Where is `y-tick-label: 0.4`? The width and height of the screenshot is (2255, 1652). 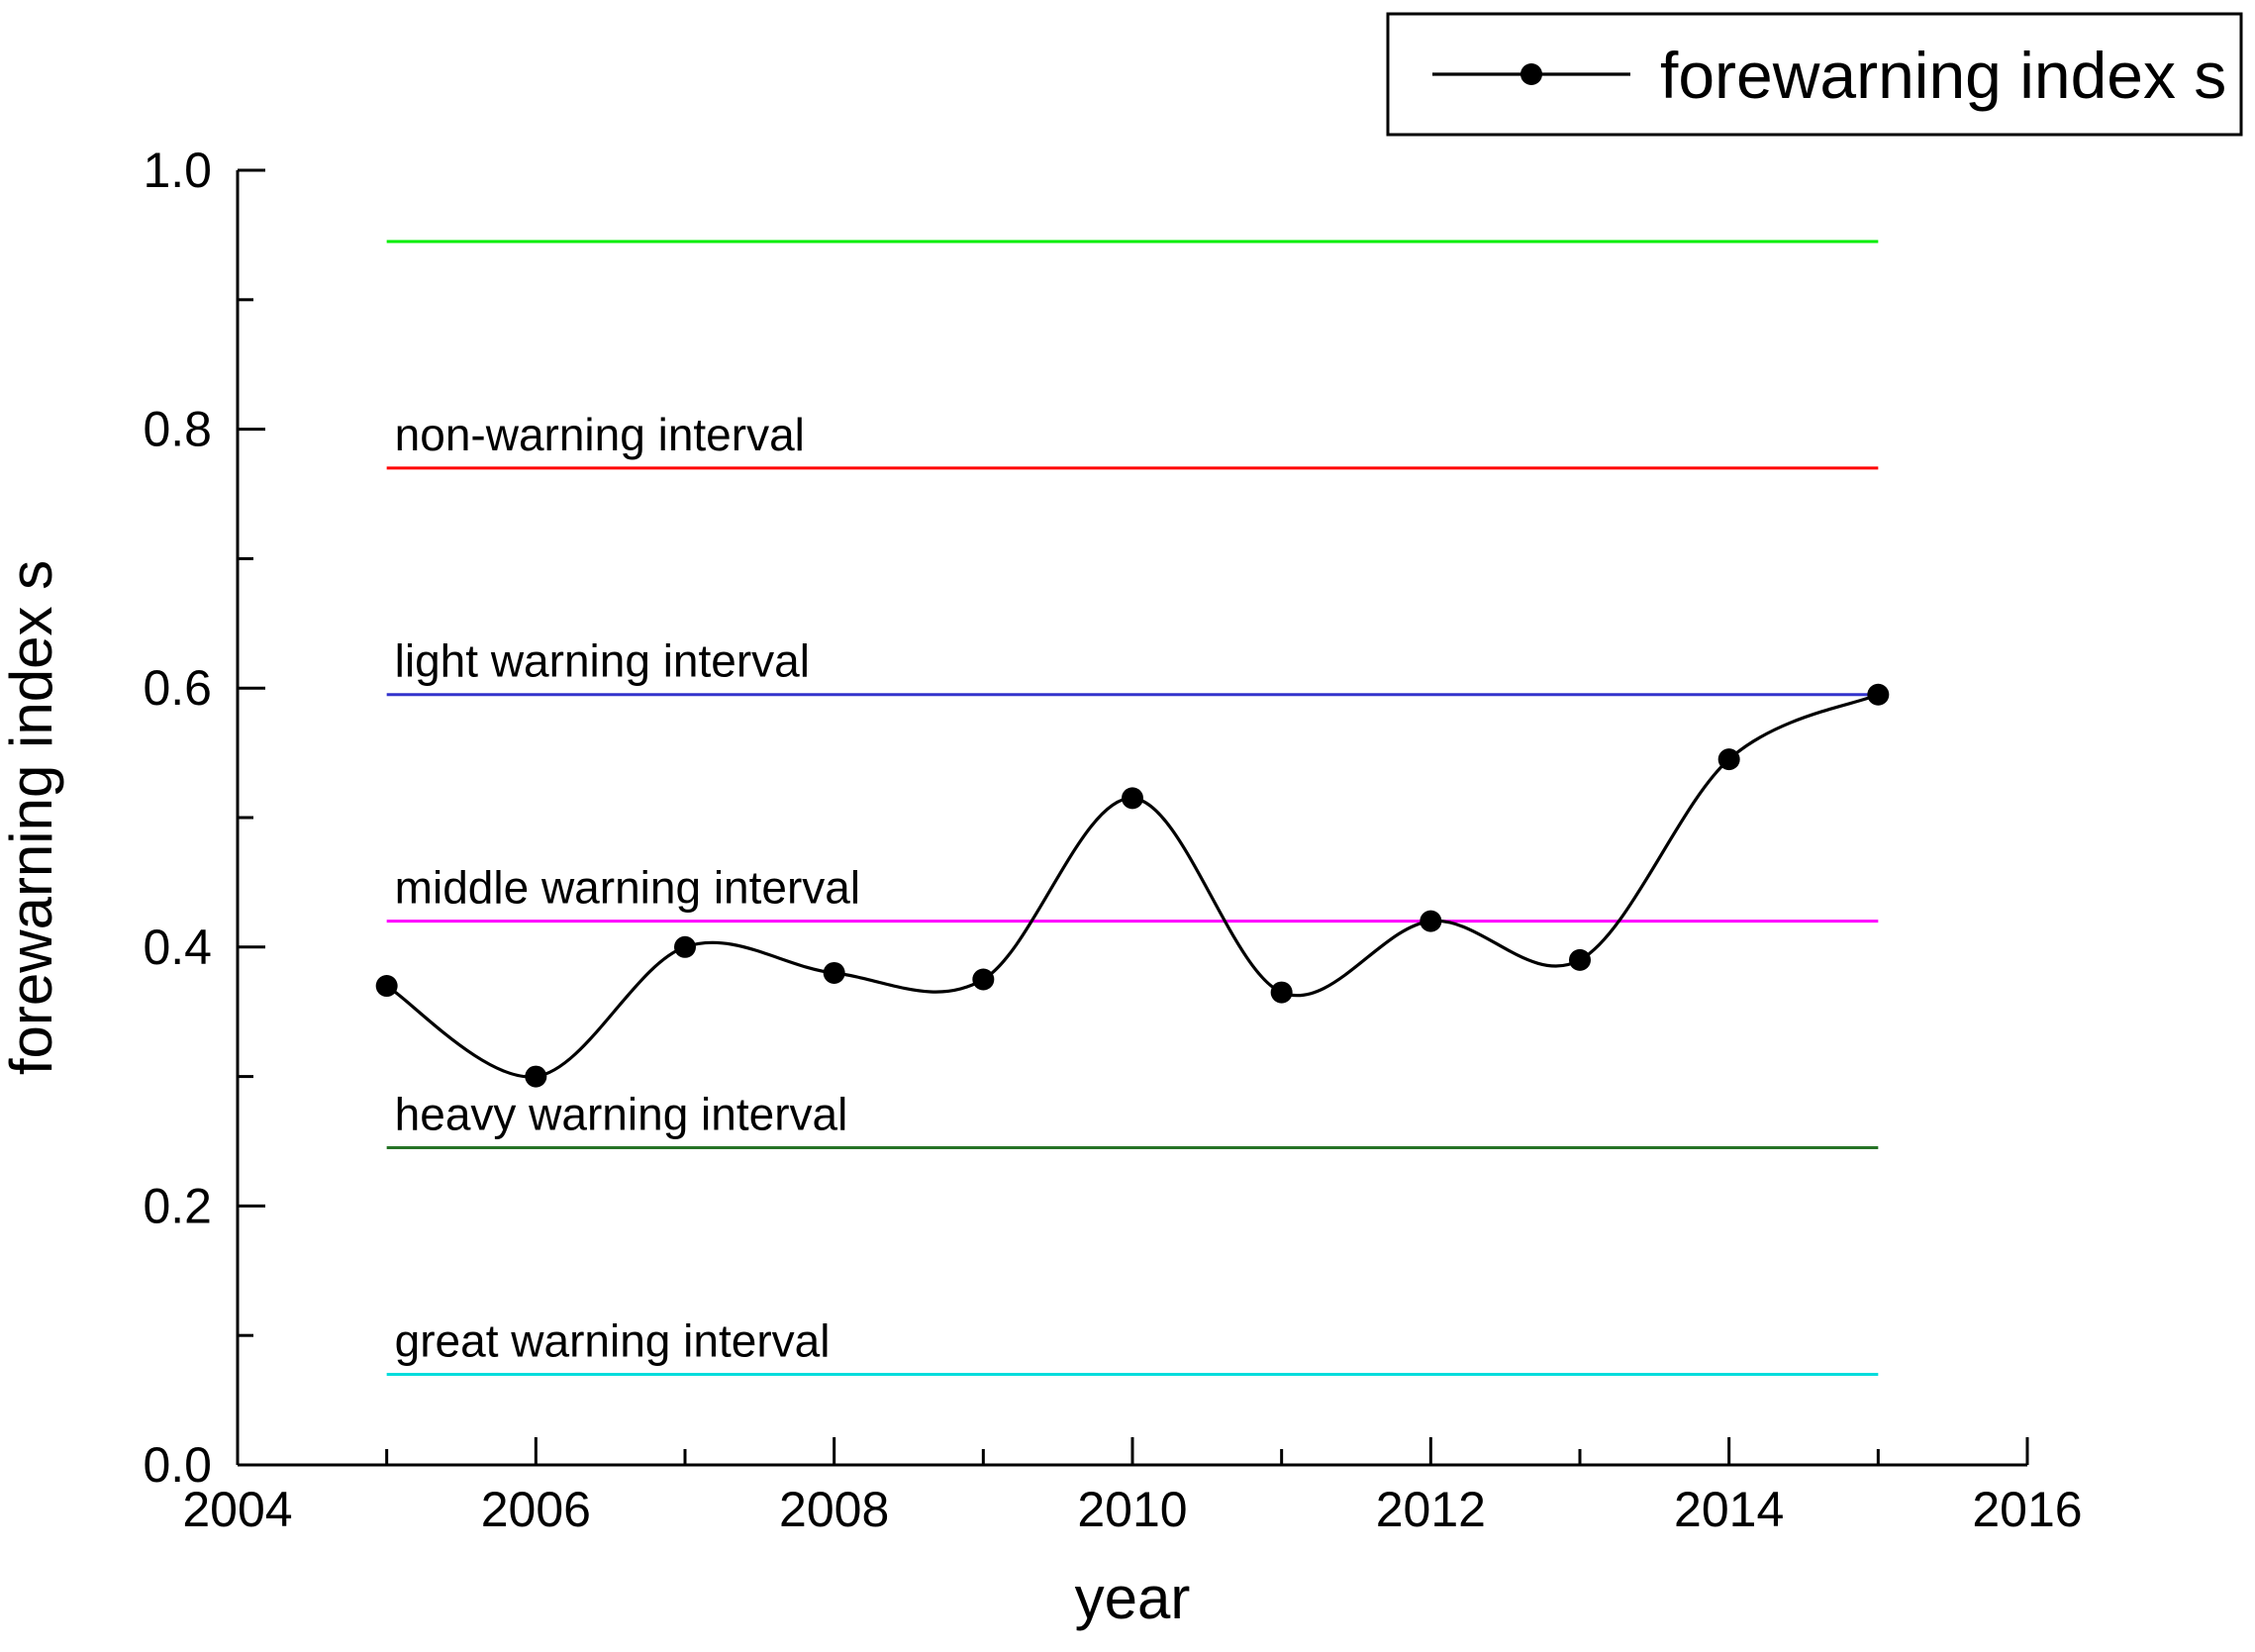
y-tick-label: 0.4 is located at coordinates (177, 947).